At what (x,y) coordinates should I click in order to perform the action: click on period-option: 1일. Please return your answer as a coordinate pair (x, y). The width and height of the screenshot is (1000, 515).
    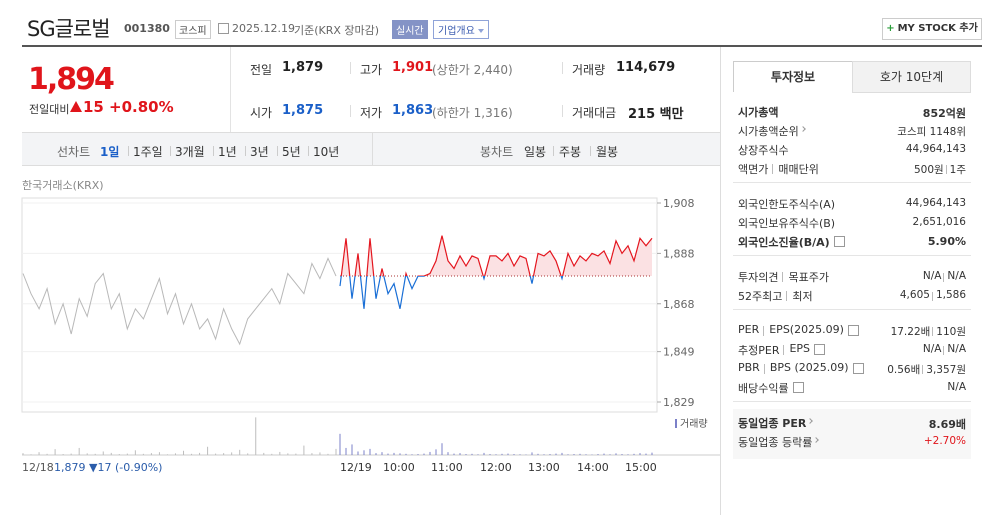
    Looking at the image, I should click on (110, 152).